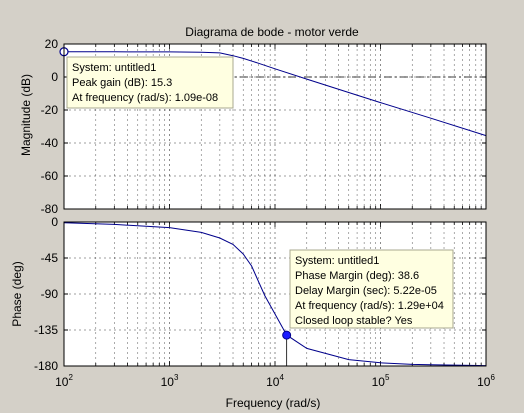  I want to click on magnitude-datatip-line: At frequency (rad/s): 1.09e-08, so click(145, 98).